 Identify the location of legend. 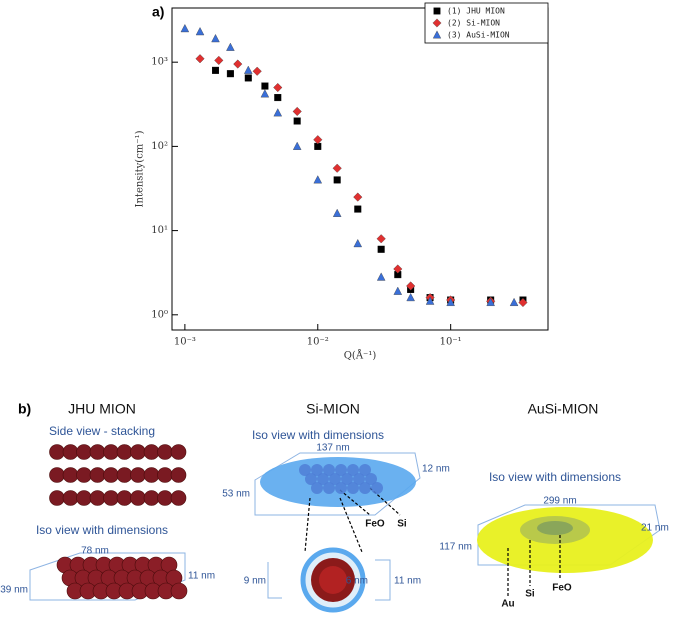
(486, 23).